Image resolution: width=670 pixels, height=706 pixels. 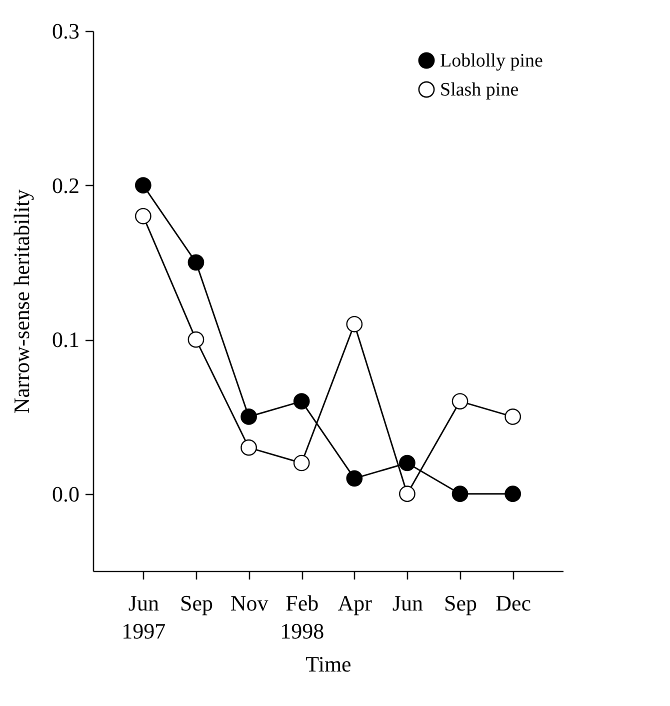 What do you see at coordinates (302, 617) in the screenshot?
I see `x-tick-label: Feb 1998` at bounding box center [302, 617].